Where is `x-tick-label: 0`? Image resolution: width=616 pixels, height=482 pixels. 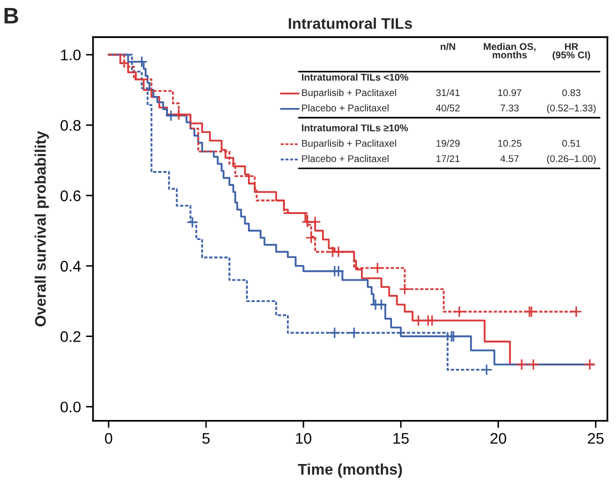 x-tick-label: 0 is located at coordinates (108, 438).